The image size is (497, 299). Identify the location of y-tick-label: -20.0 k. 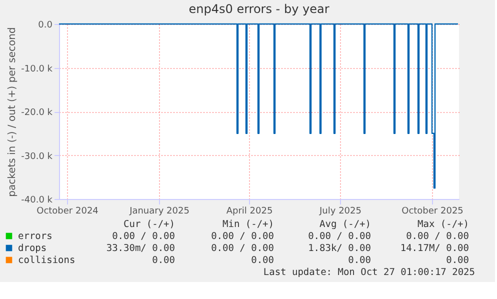
(37, 113).